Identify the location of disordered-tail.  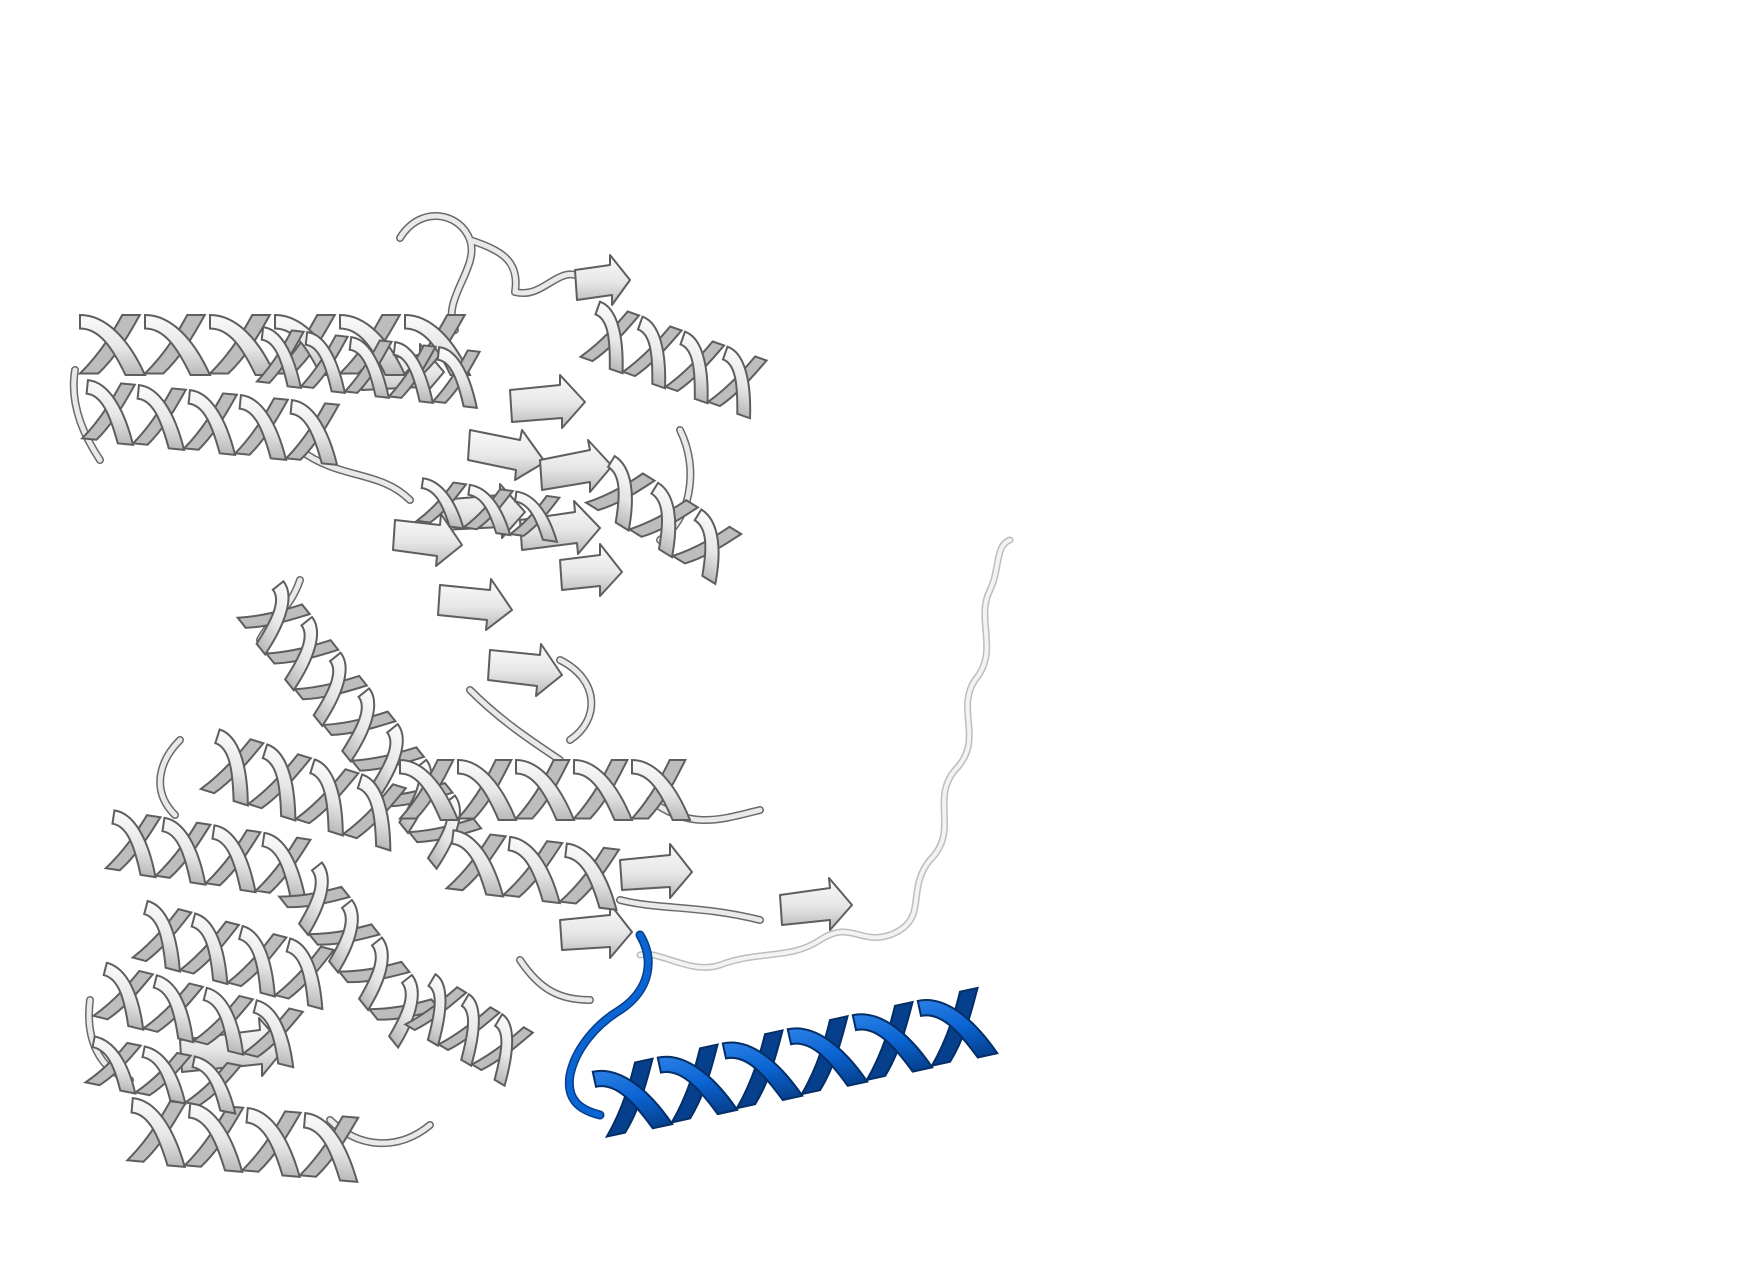
(825, 753).